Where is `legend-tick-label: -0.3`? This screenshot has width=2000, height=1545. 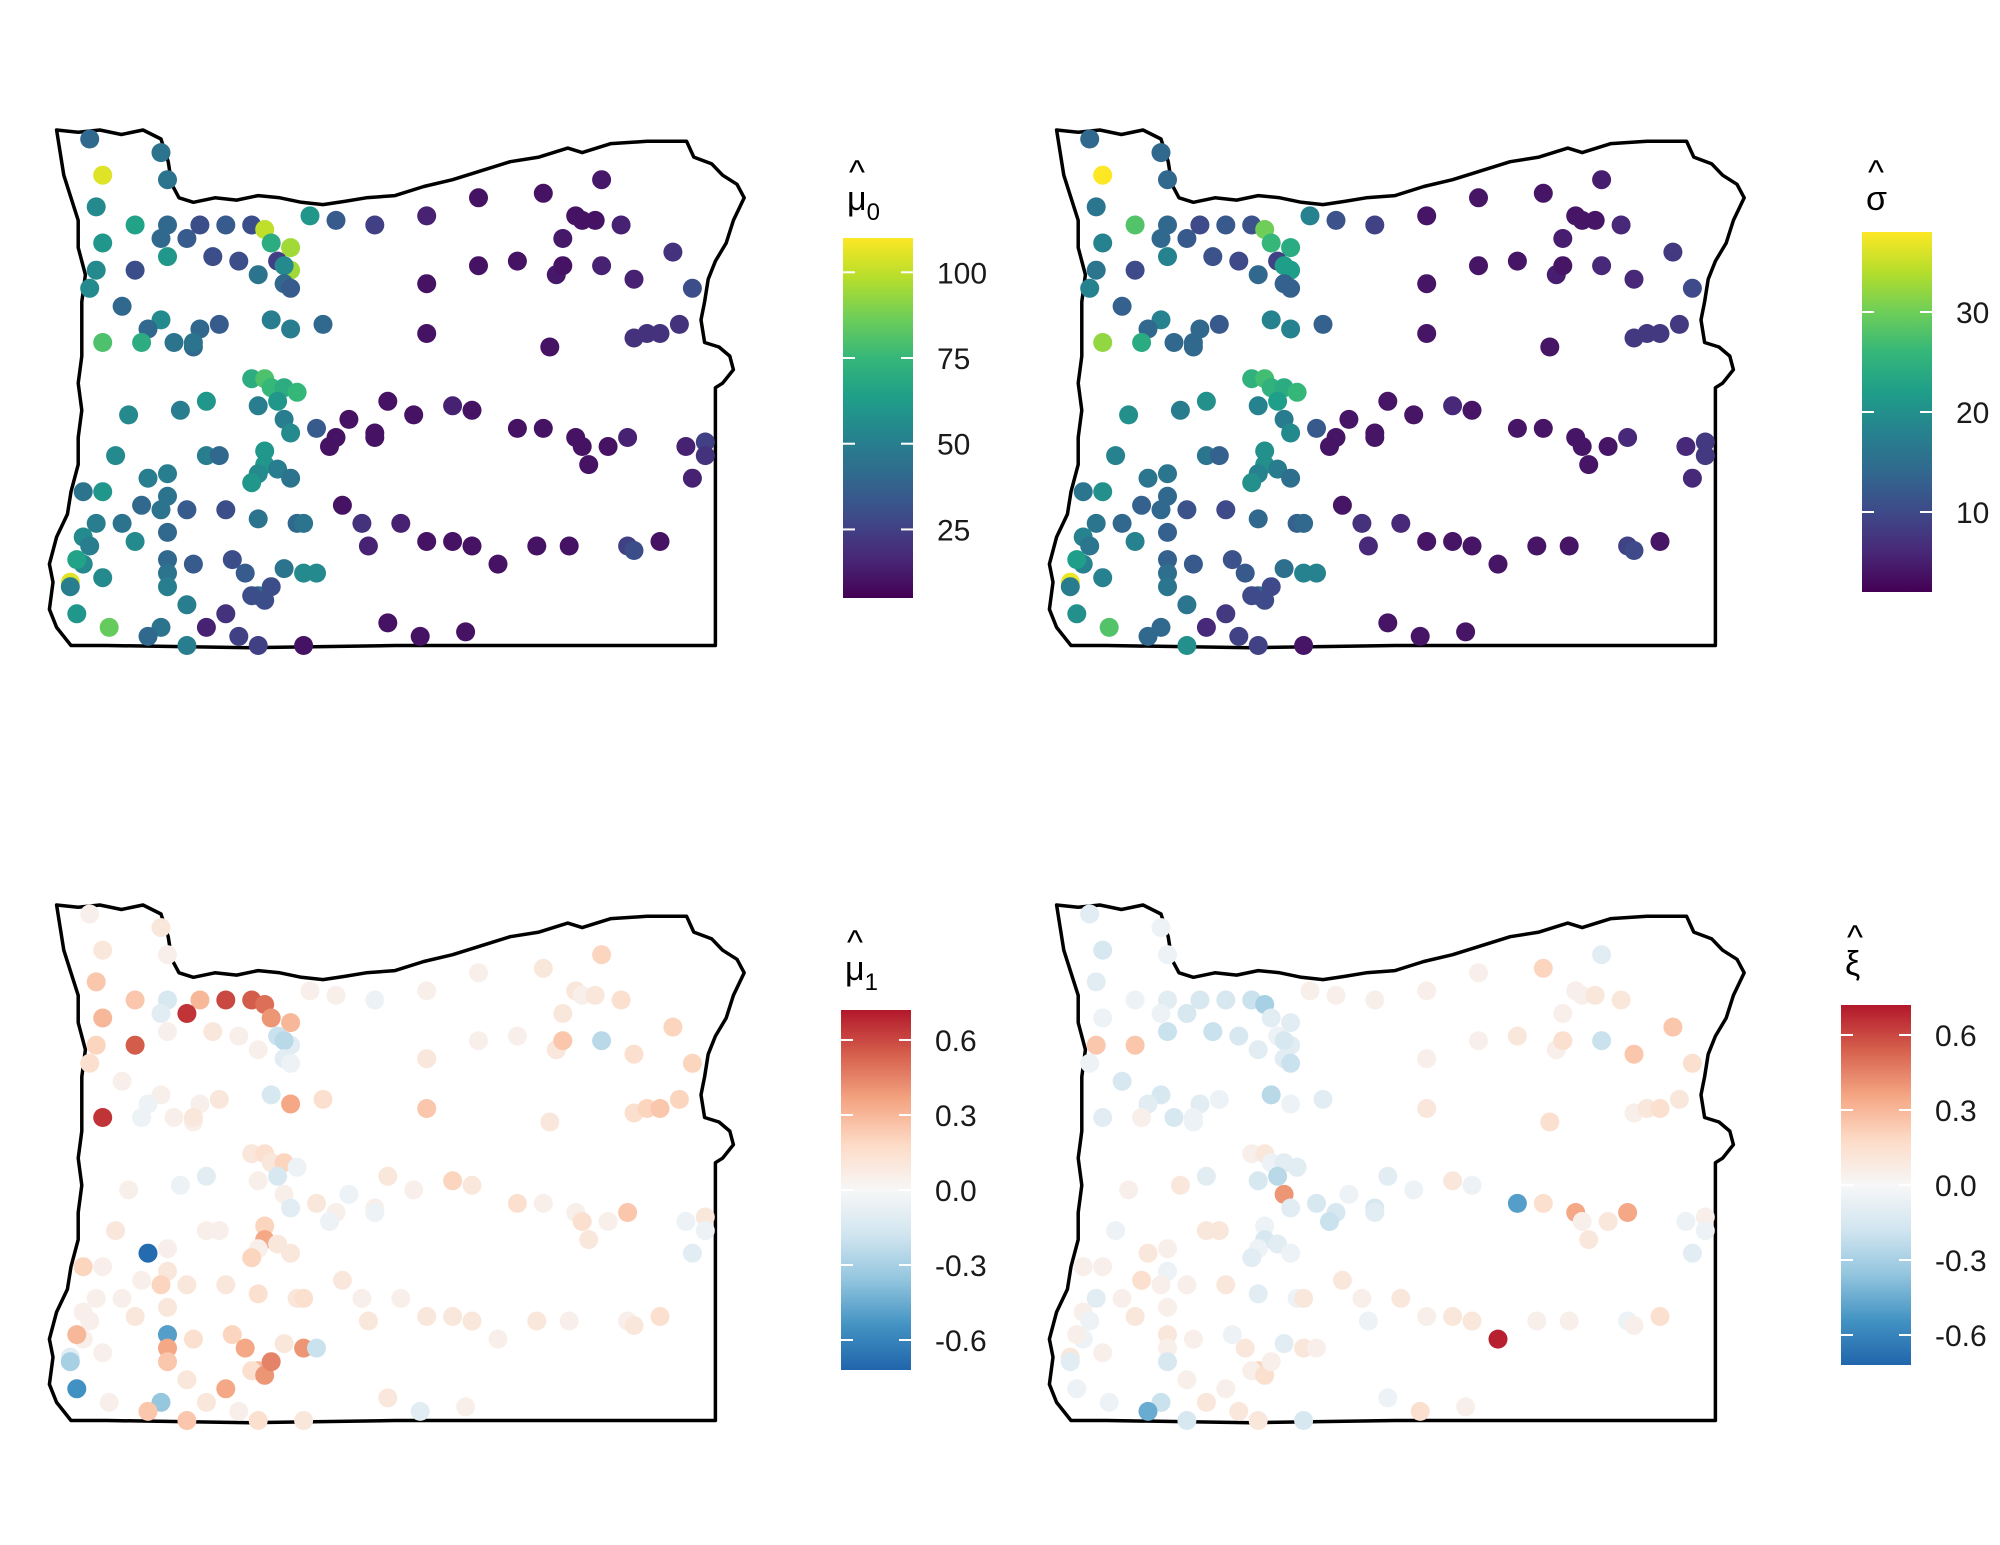 legend-tick-label: -0.3 is located at coordinates (1961, 1261).